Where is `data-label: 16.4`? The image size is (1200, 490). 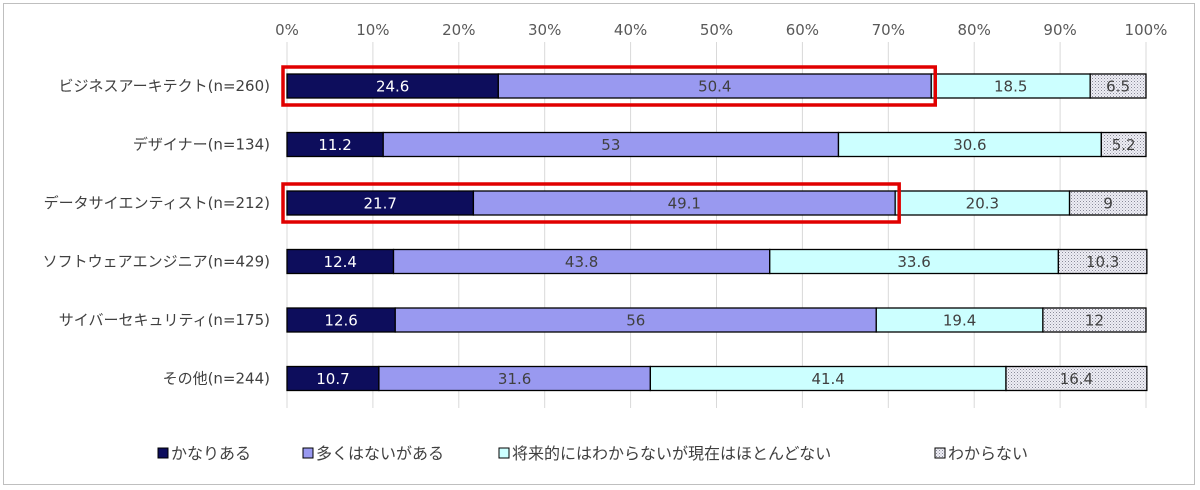 data-label: 16.4 is located at coordinates (1076, 379).